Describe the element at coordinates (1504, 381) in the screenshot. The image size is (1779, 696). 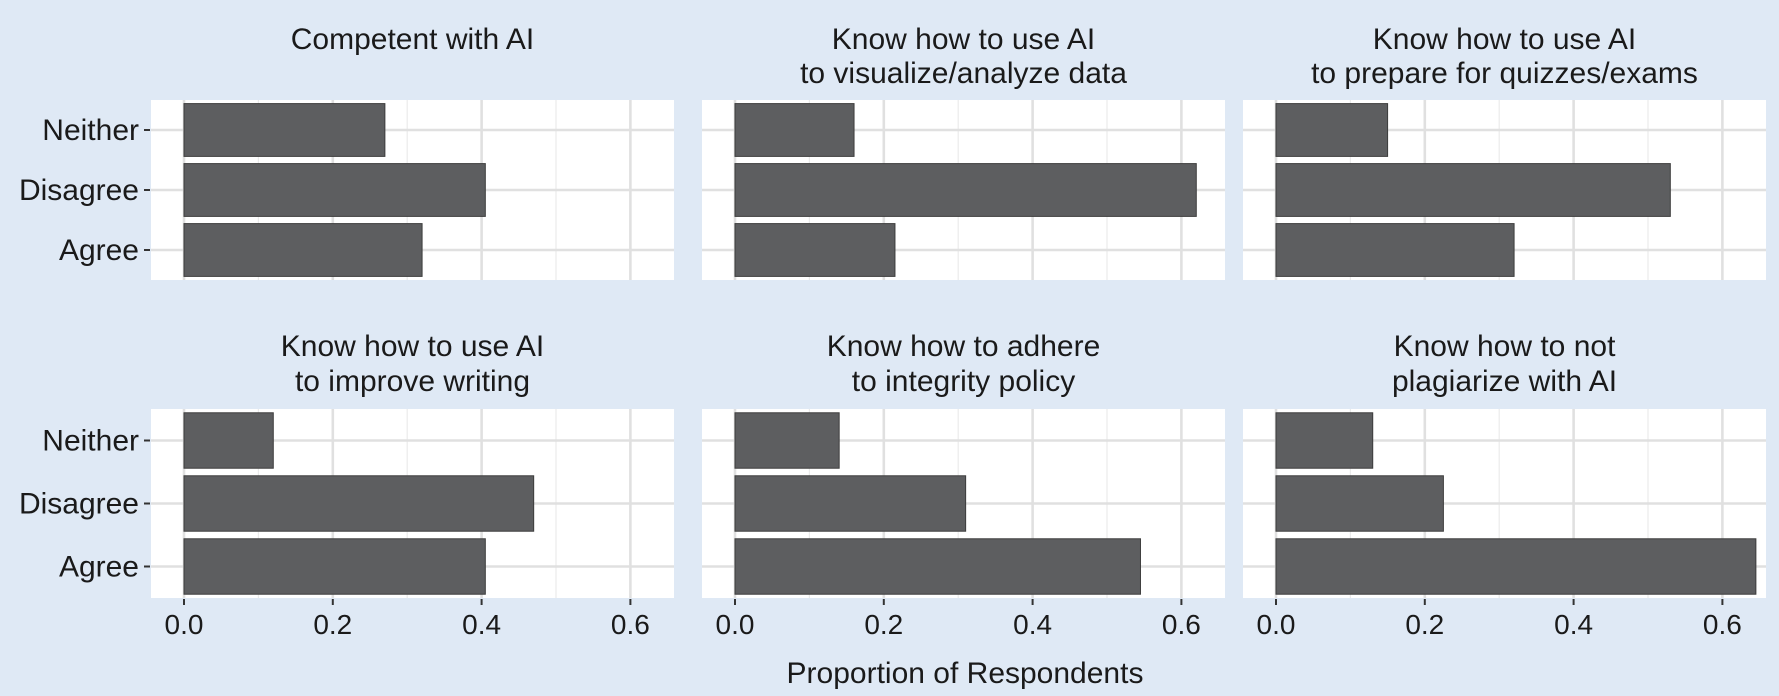
I see `panel-title: plagiarize with AI` at that location.